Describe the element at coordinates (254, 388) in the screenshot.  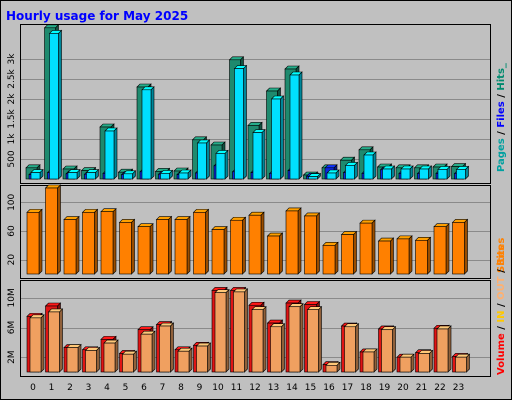
I see `x-tick-label: 12` at that location.